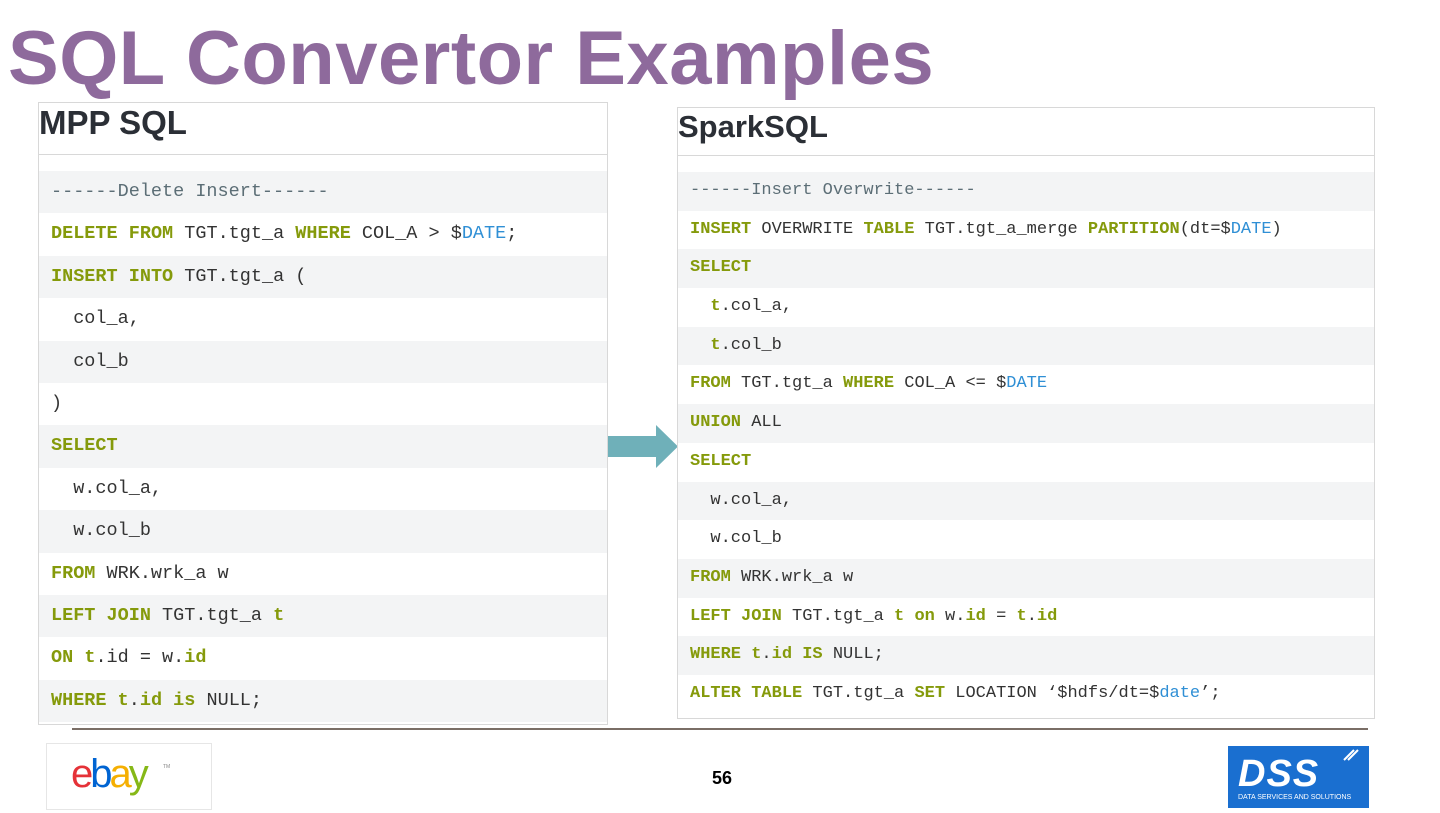 This screenshot has width=1440, height=813. I want to click on sql-text: .id = w., so click(140, 658).